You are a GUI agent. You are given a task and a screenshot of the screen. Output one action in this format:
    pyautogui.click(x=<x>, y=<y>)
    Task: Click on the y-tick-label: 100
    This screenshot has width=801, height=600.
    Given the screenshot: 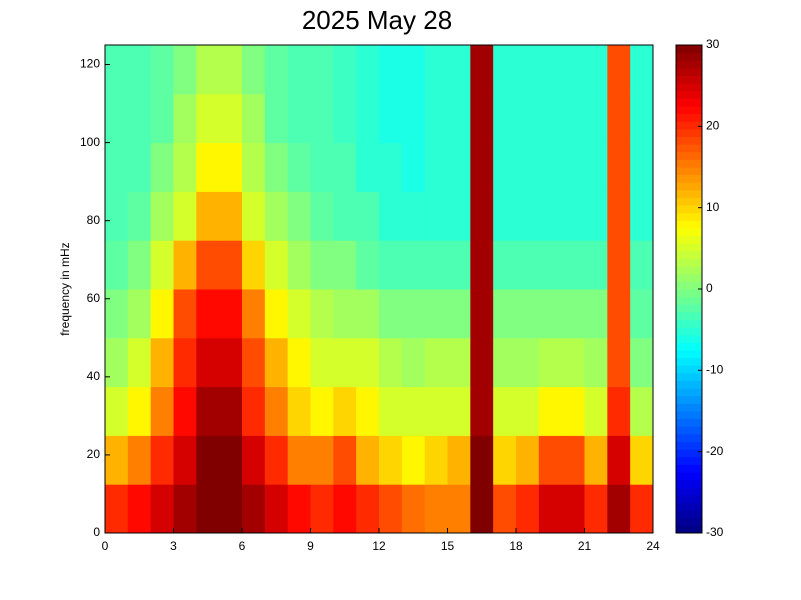 What is the action you would take?
    pyautogui.click(x=90, y=142)
    